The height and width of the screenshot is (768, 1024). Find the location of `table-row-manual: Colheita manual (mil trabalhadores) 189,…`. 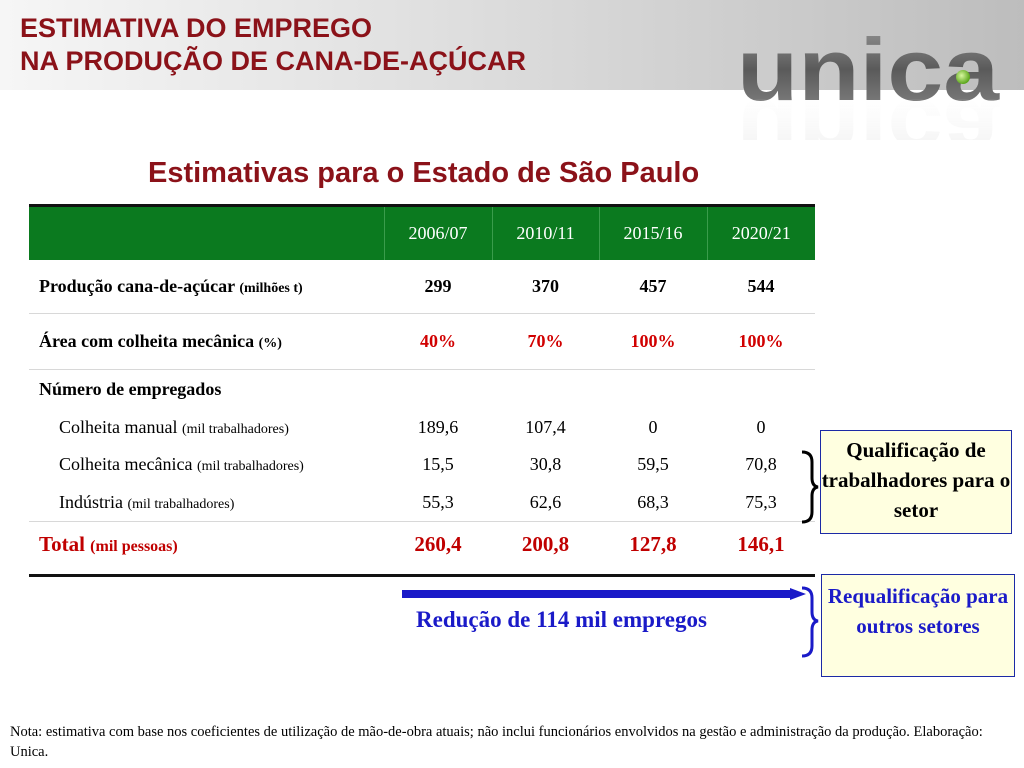

table-row-manual: Colheita manual (mil trabalhadores) 189,… is located at coordinates (422, 428).